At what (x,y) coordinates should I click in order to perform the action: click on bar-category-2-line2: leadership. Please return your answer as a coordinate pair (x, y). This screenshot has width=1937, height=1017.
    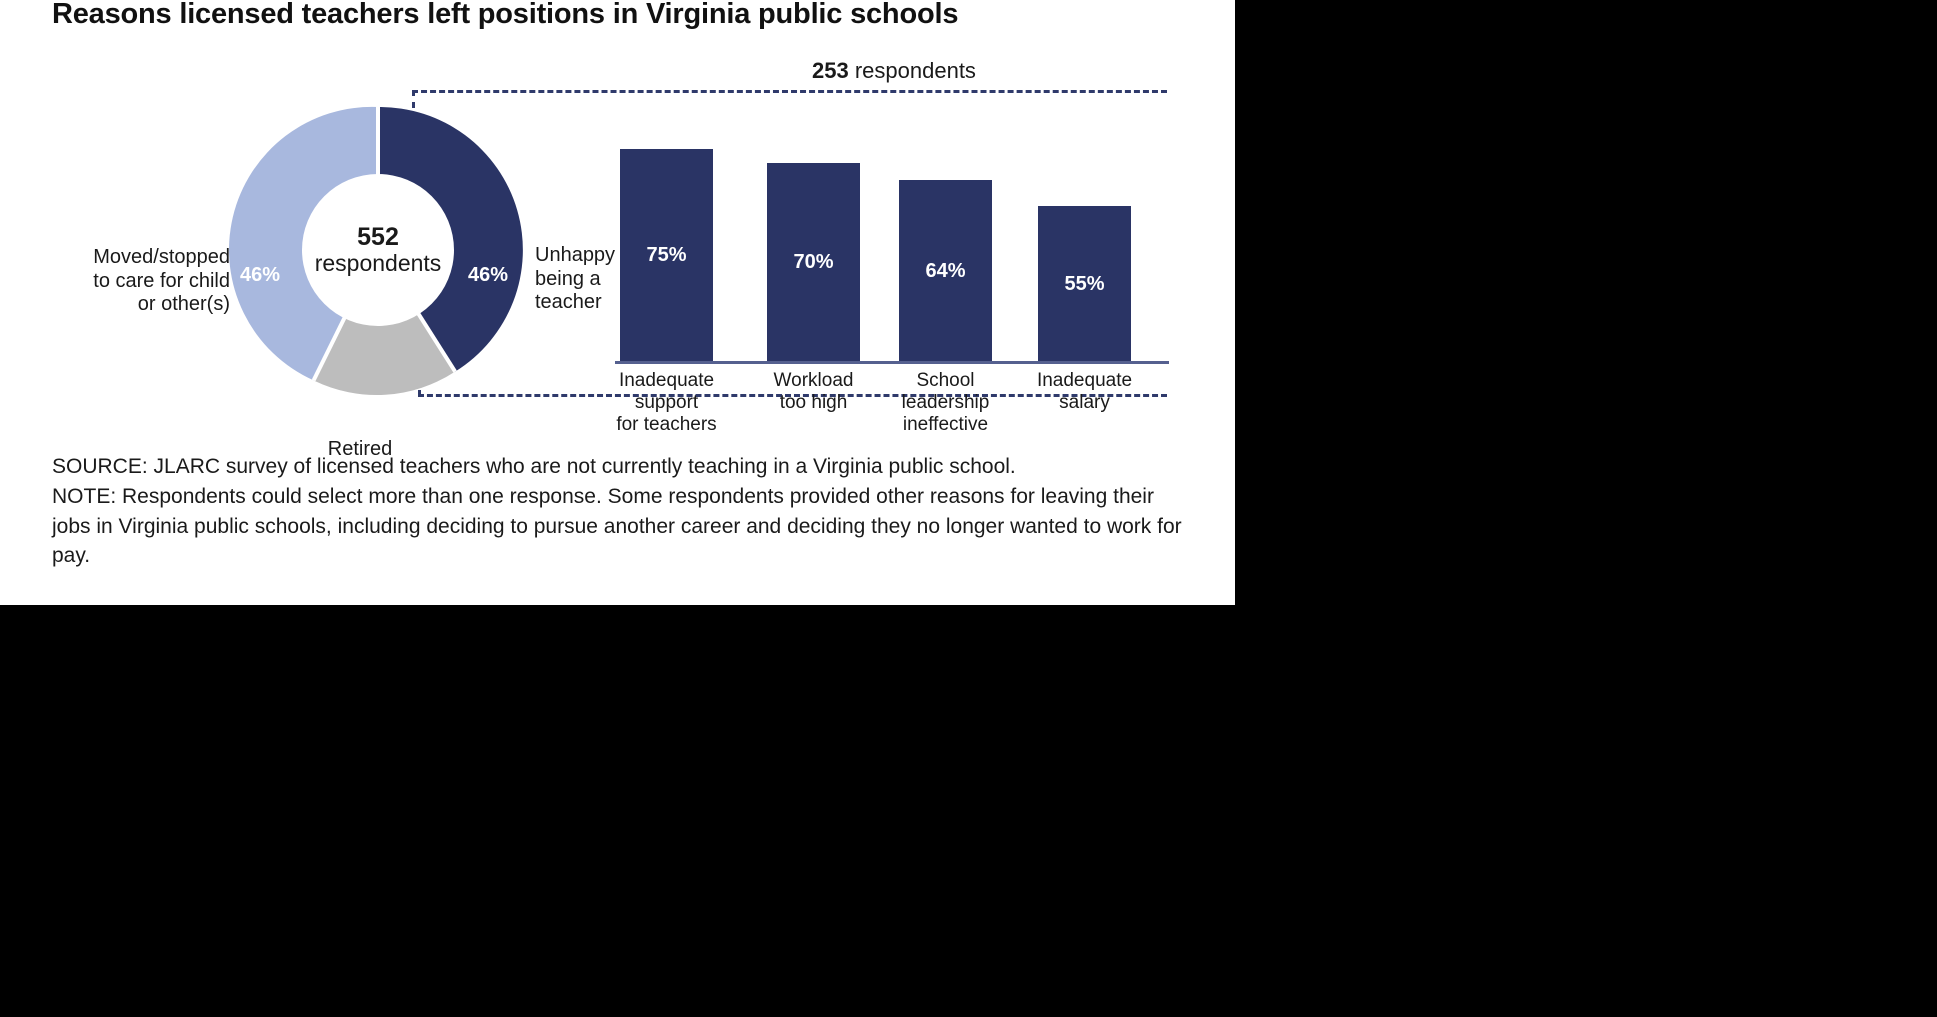
    Looking at the image, I should click on (945, 403).